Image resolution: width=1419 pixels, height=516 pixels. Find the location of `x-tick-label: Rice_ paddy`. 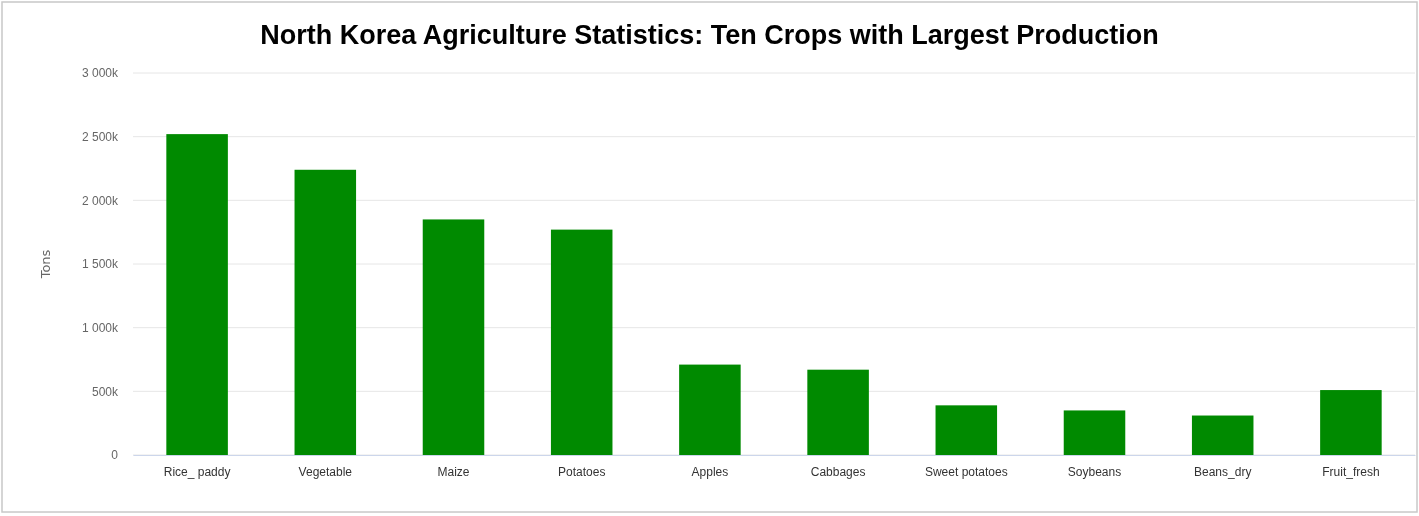

x-tick-label: Rice_ paddy is located at coordinates (197, 471).